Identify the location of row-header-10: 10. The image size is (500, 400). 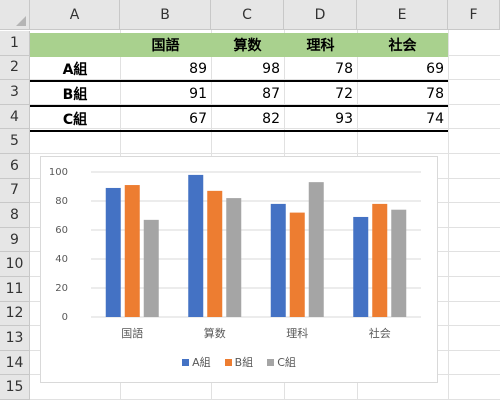
(15, 264).